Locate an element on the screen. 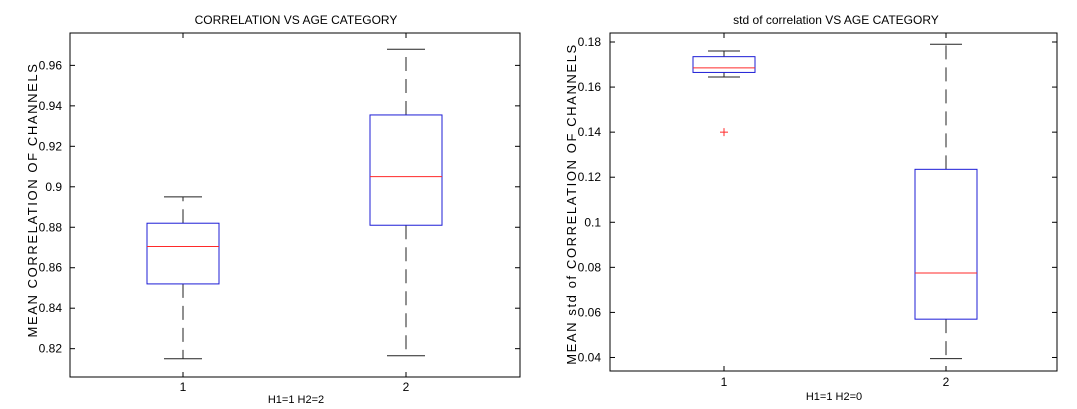 The height and width of the screenshot is (409, 1077). y-tick-label: 0.14 is located at coordinates (590, 132).